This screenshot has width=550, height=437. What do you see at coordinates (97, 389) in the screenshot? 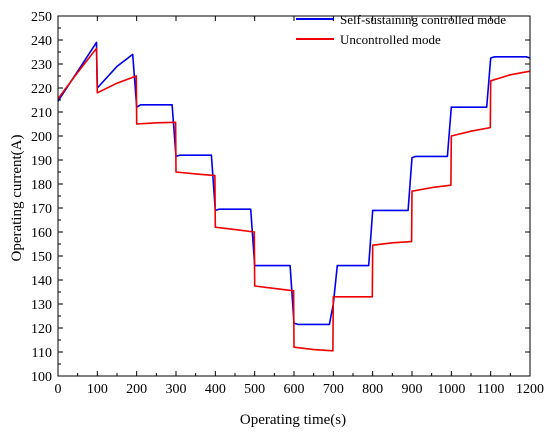
I see `x-tick-label: 100` at bounding box center [97, 389].